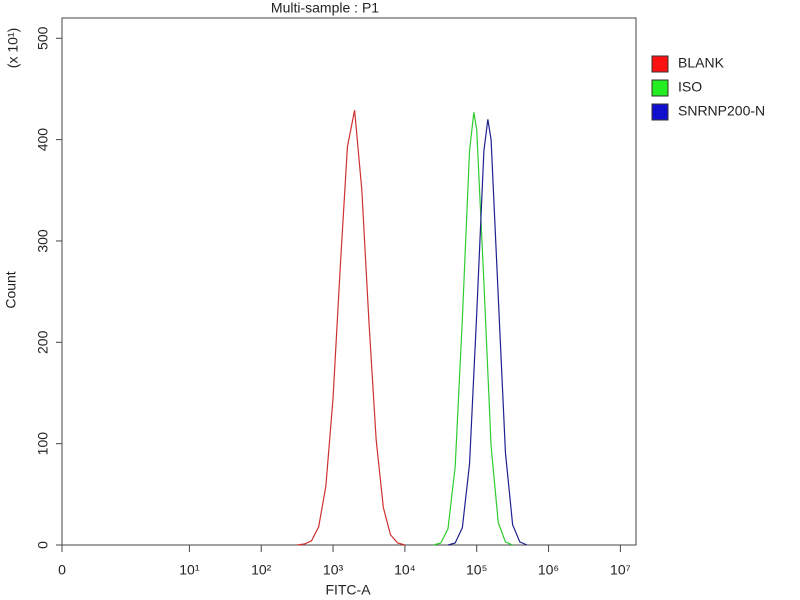  Describe the element at coordinates (43, 342) in the screenshot. I see `y-tick-label: 200` at that location.